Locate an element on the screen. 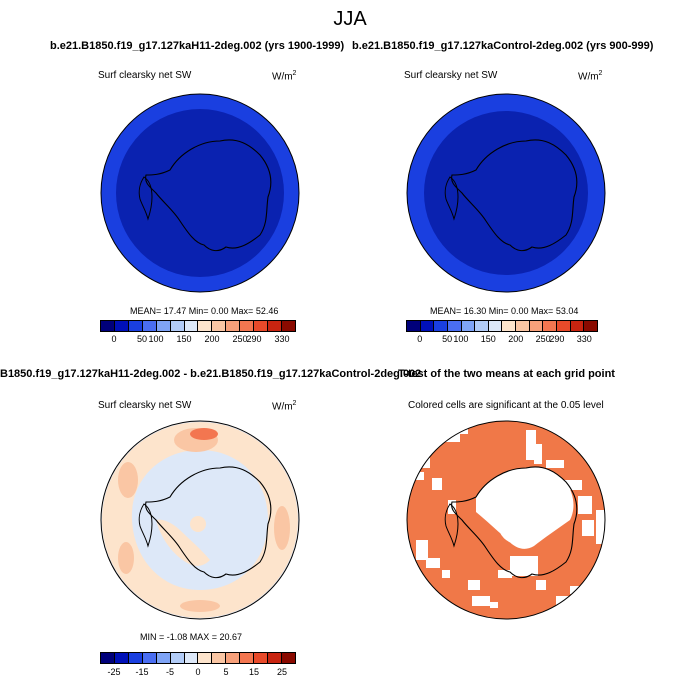  panel3-map-border is located at coordinates (200, 520).